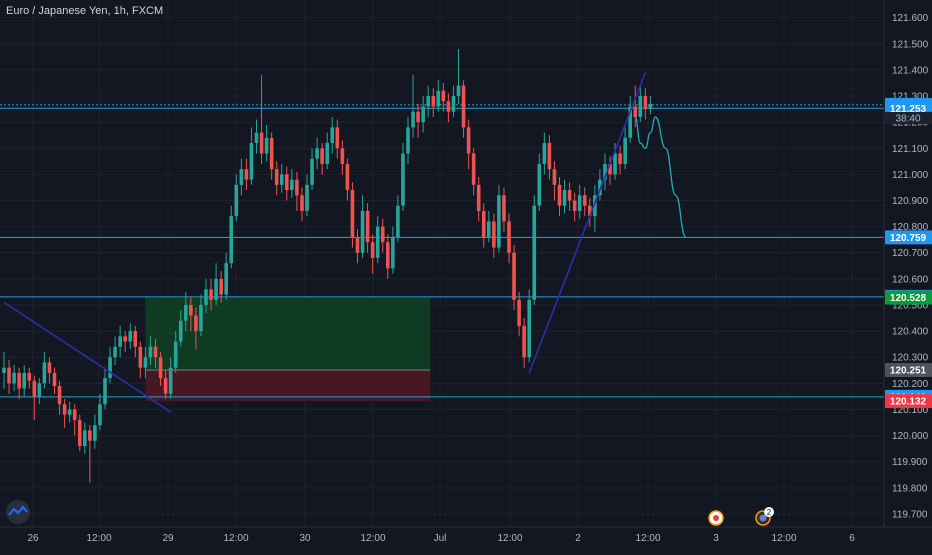  I want to click on price-tick-label: 121.300, so click(910, 97).